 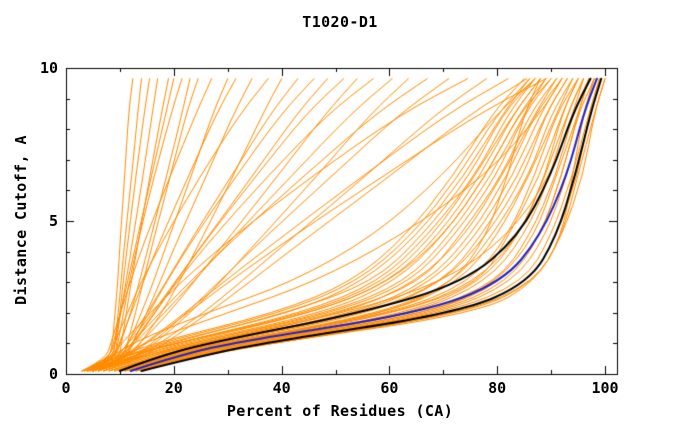 What do you see at coordinates (340, 22) in the screenshot?
I see `chart-title: T1020-D1` at bounding box center [340, 22].